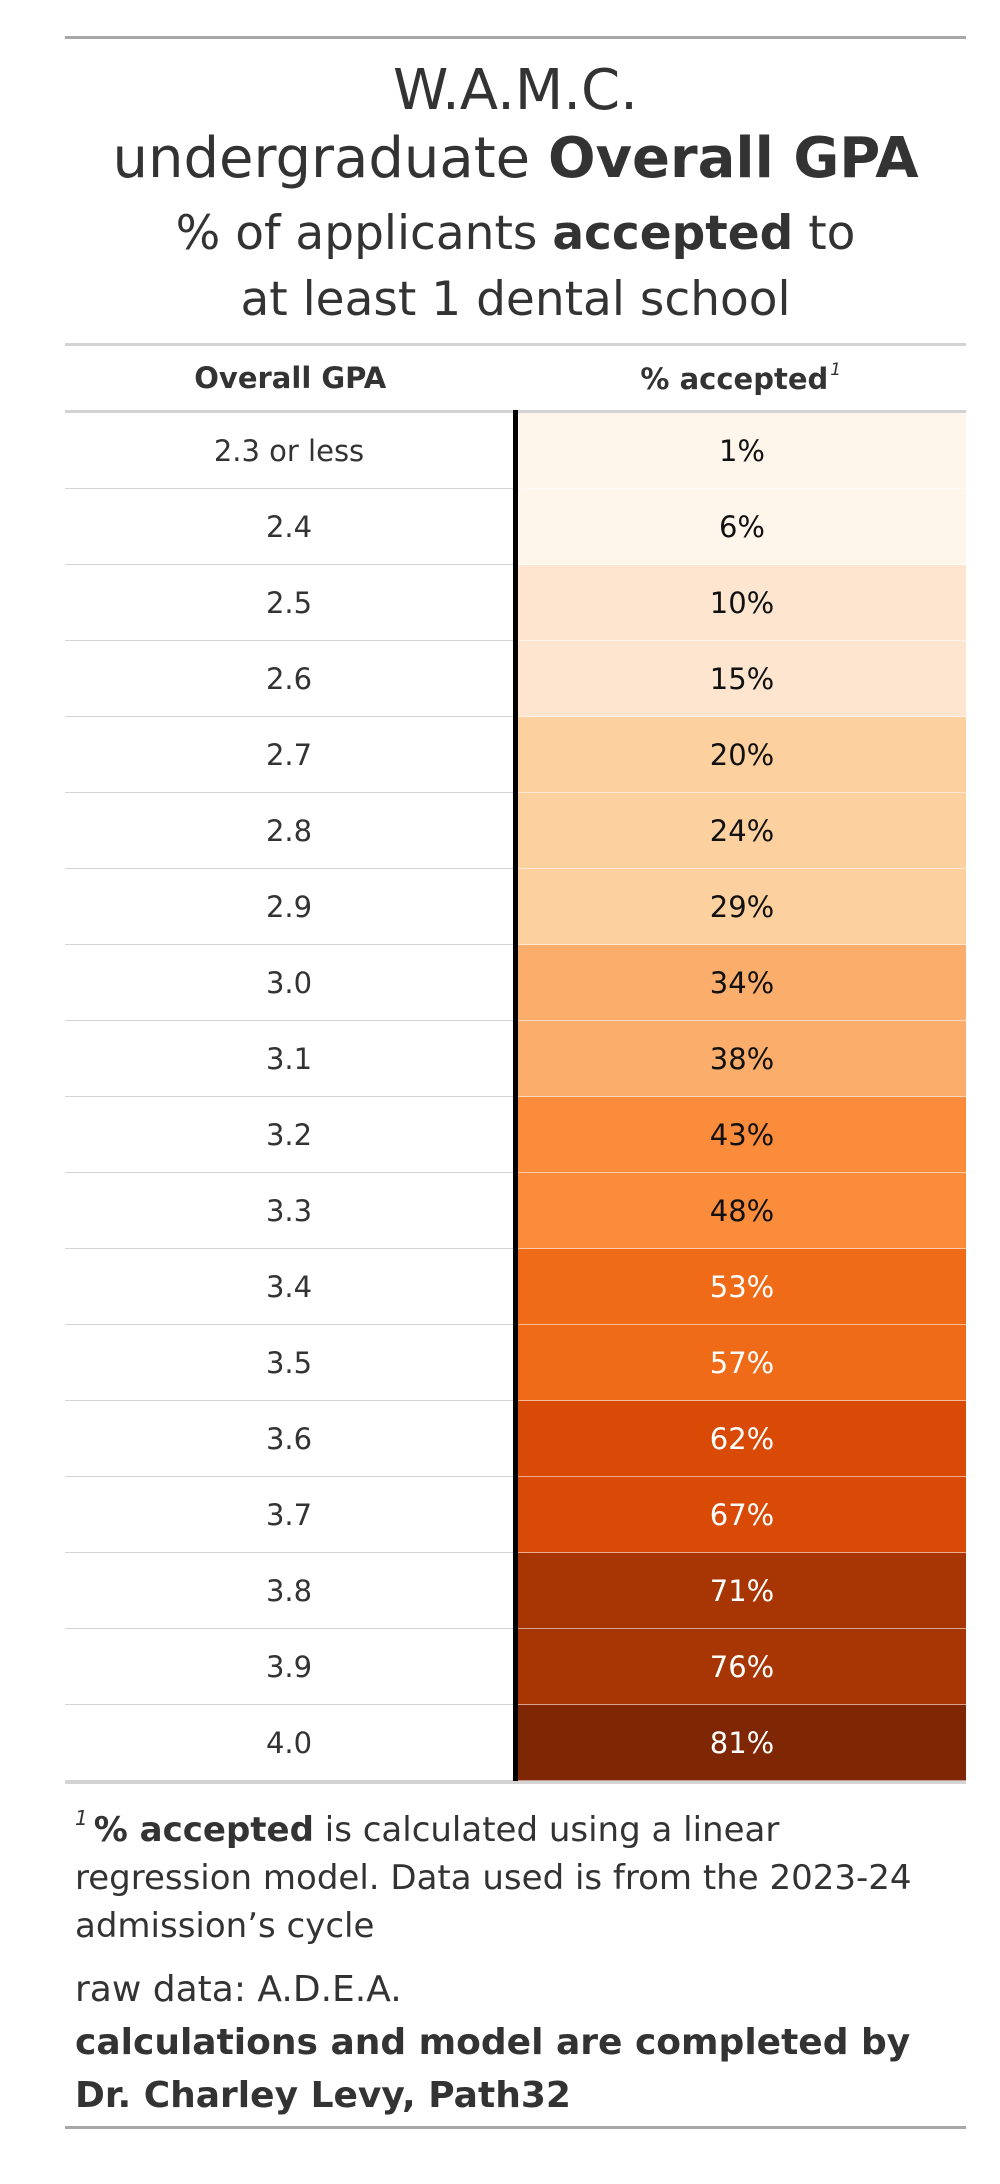 This screenshot has height=2184, width=1000. What do you see at coordinates (740, 906) in the screenshot?
I see `accepted-cell: 29%` at bounding box center [740, 906].